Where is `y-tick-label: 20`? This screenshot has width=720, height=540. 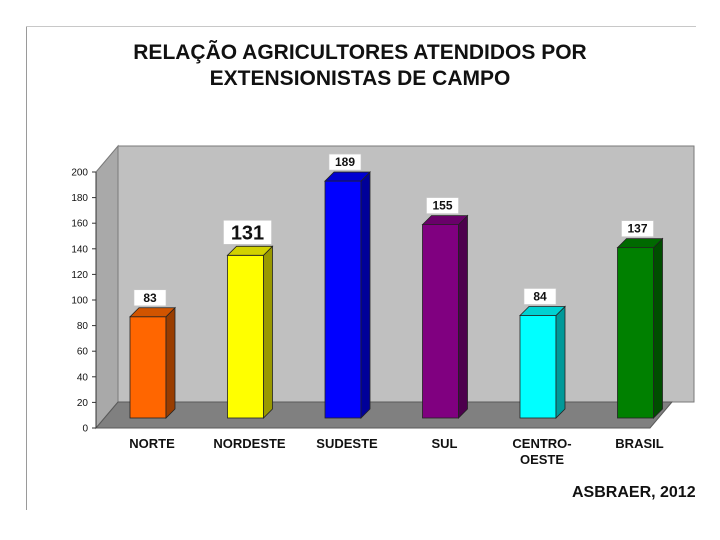
y-tick-label: 20 is located at coordinates (83, 403).